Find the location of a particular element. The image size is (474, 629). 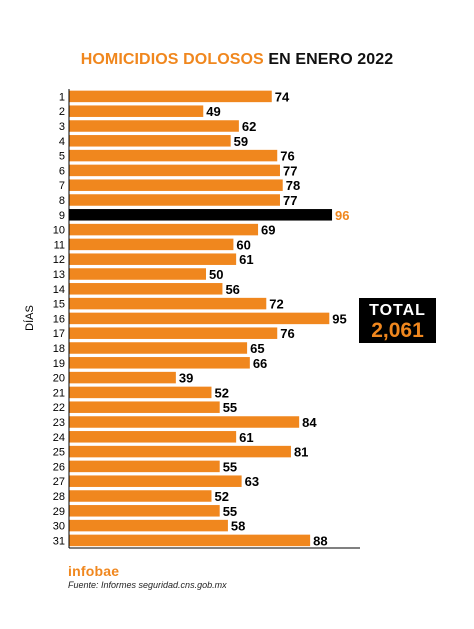

chart-title: HOMICIDIOS DOLOSOS EN ENERO 2022 is located at coordinates (237, 60).